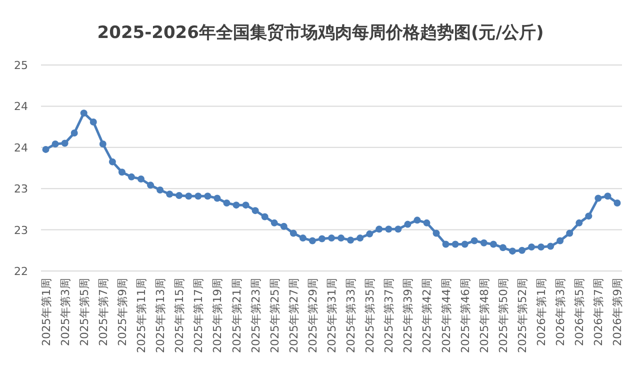  What do you see at coordinates (103, 312) in the screenshot?
I see `x-tick-label: 2025年第7周` at bounding box center [103, 312].